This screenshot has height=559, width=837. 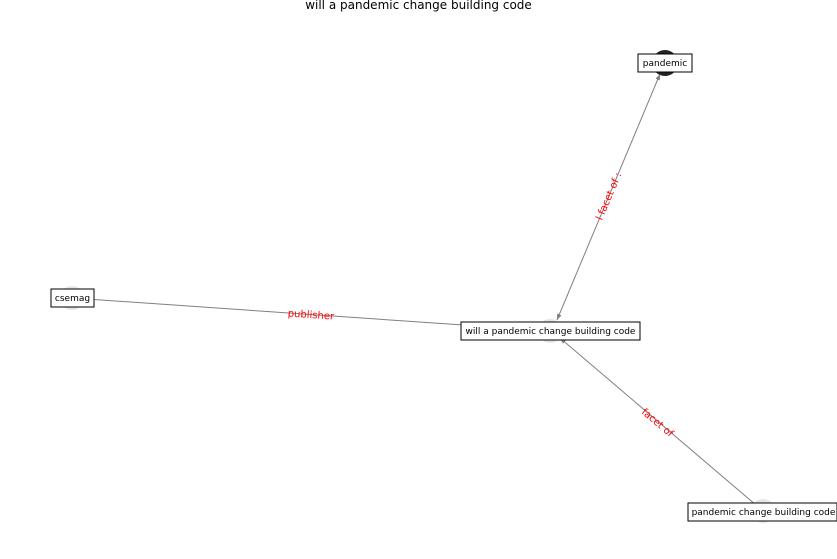 I want to click on node-center-label: will a pandemic change building code, so click(x=551, y=332).